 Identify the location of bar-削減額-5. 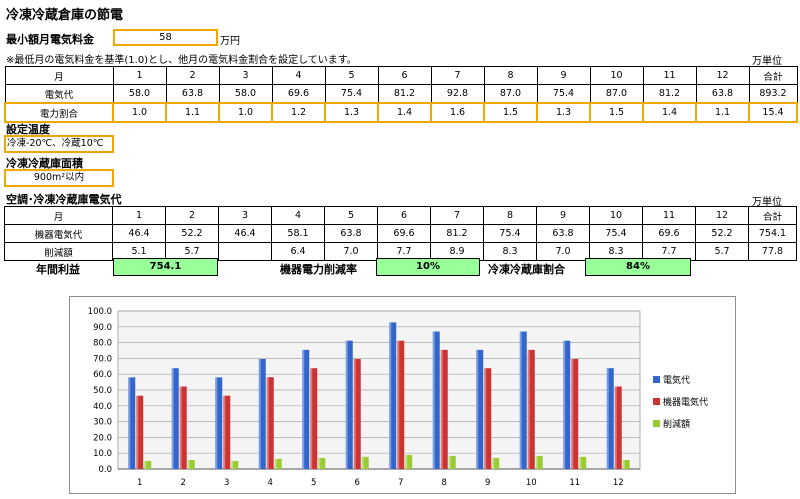
(322, 463).